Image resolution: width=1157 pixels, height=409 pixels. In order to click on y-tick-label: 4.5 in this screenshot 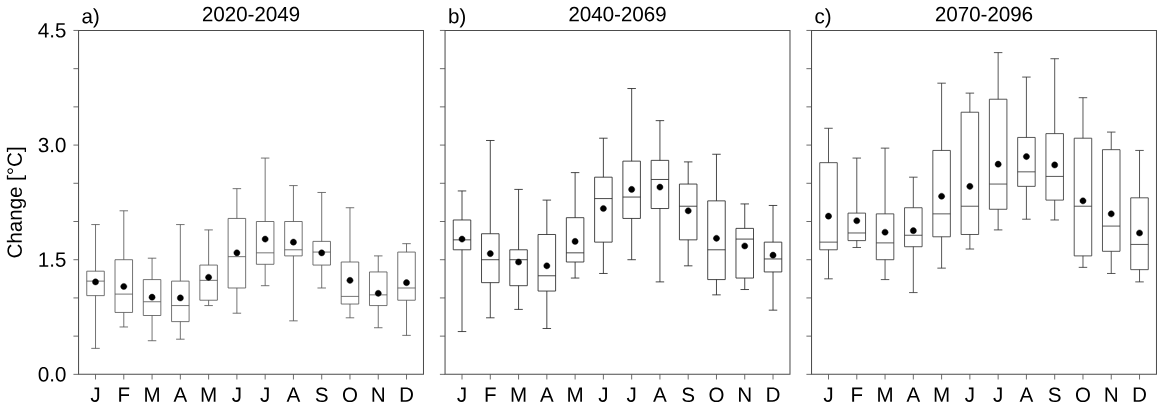, I will do `click(52, 30)`.